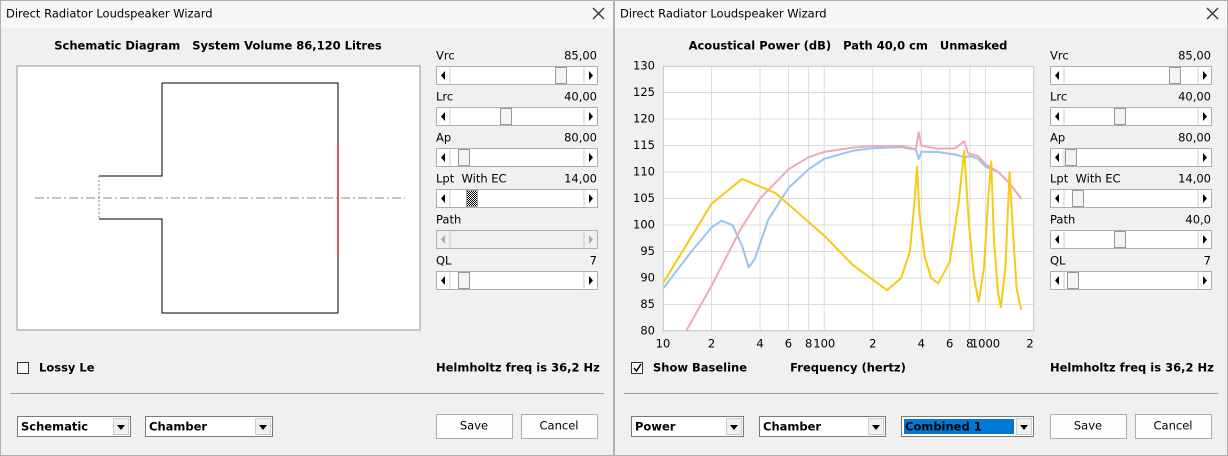 This screenshot has height=456, width=1228. What do you see at coordinates (647, 331) in the screenshot?
I see `y-tick-label: 80` at bounding box center [647, 331].